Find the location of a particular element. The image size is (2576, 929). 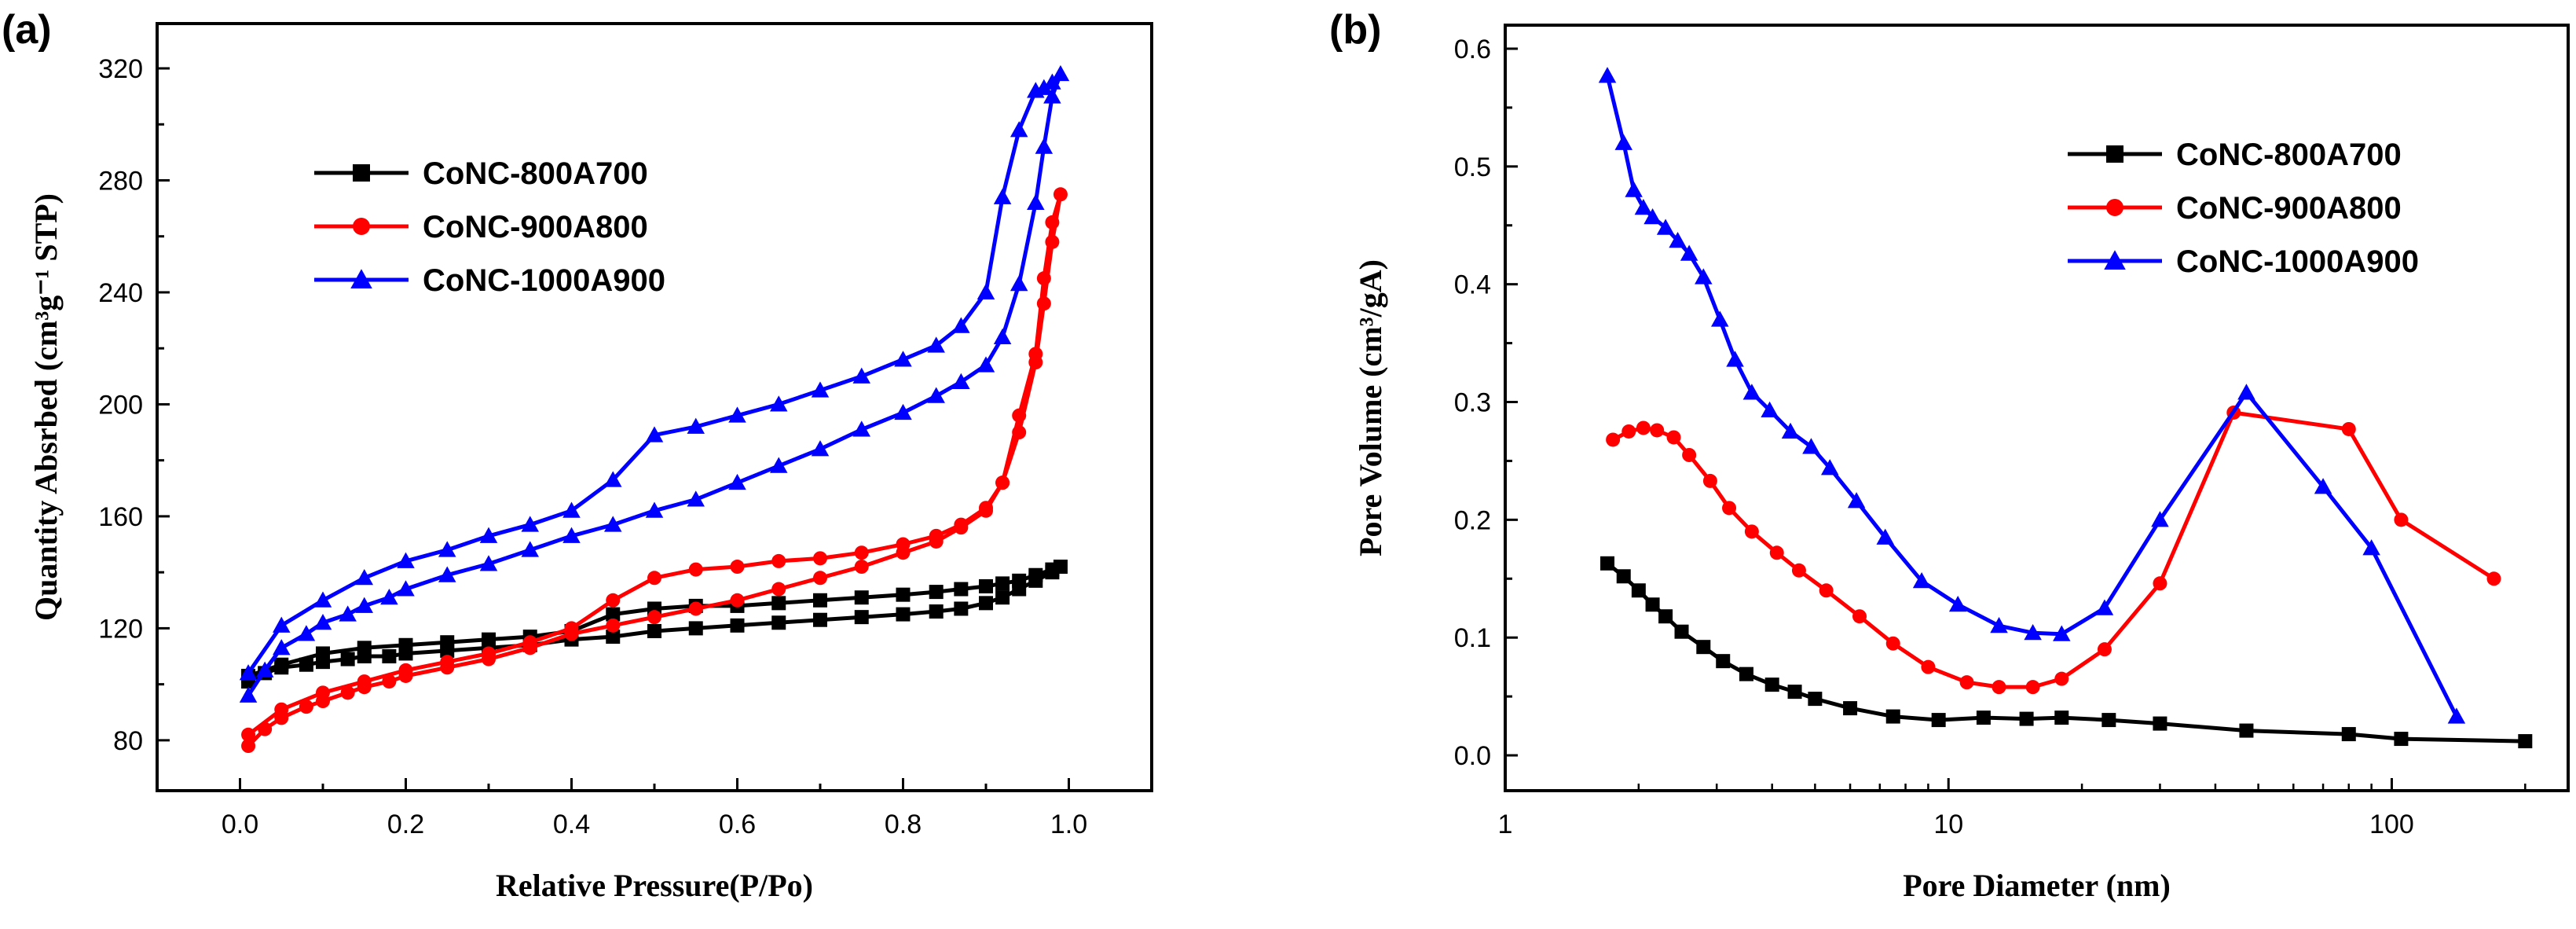

y-tick-label: 0.3 is located at coordinates (1472, 403).